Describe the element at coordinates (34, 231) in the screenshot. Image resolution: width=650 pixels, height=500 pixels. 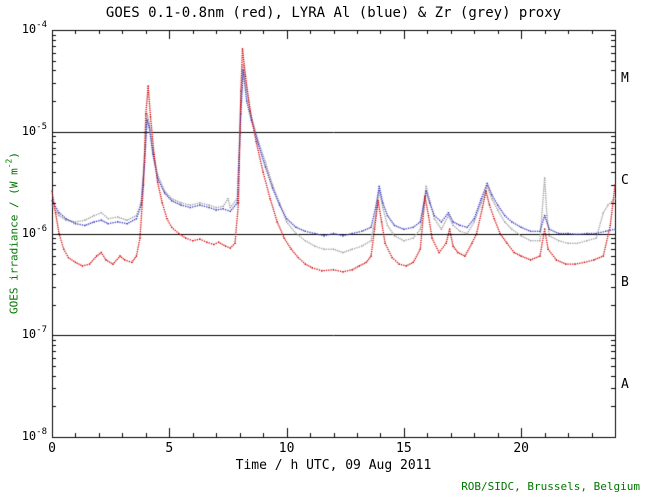
I see `y-tick-label: 10⁻⁶` at that location.